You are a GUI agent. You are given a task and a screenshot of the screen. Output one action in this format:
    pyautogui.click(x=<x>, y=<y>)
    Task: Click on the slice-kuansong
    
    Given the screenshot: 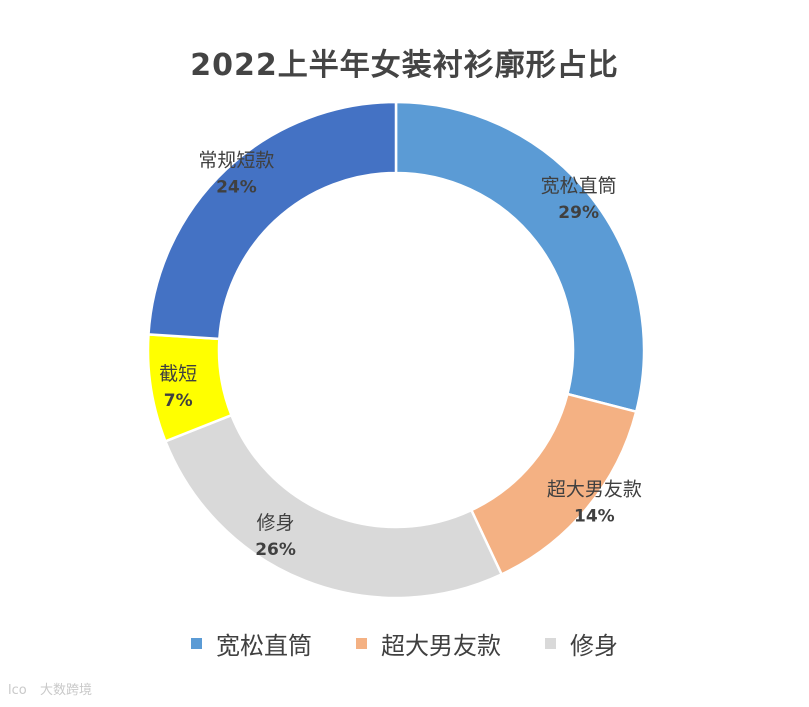 What is the action you would take?
    pyautogui.click(x=520, y=257)
    